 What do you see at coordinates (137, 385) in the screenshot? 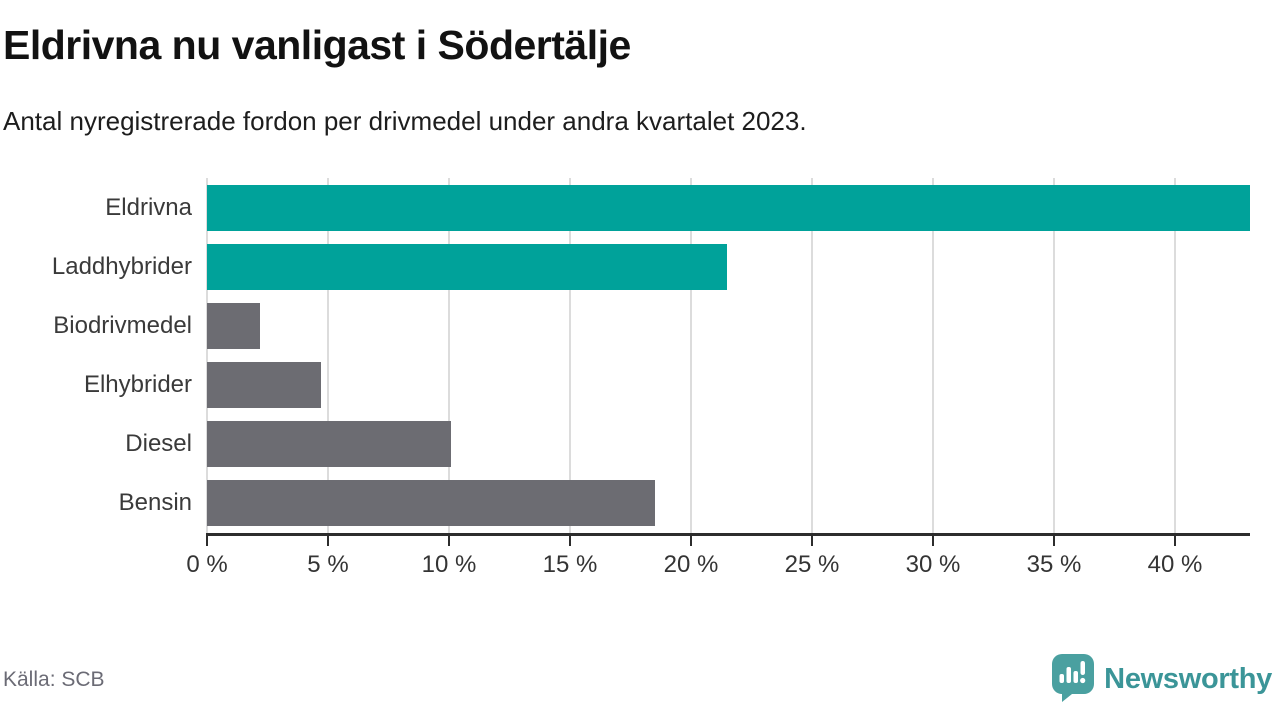
I see `category-label: Elhybrider` at bounding box center [137, 385].